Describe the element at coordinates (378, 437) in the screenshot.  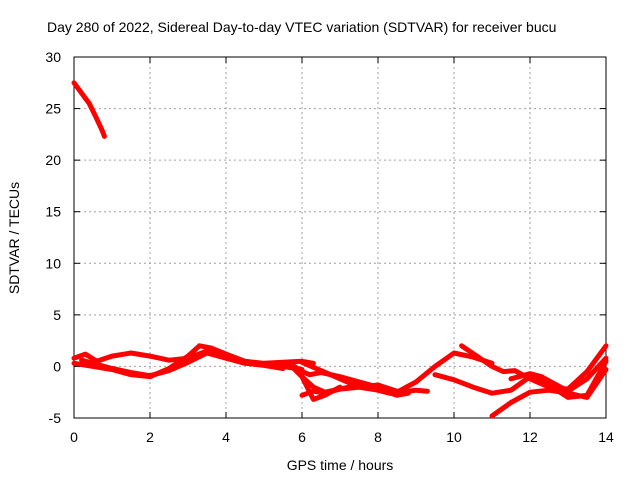
I see `x-tick-label-4: 8` at that location.